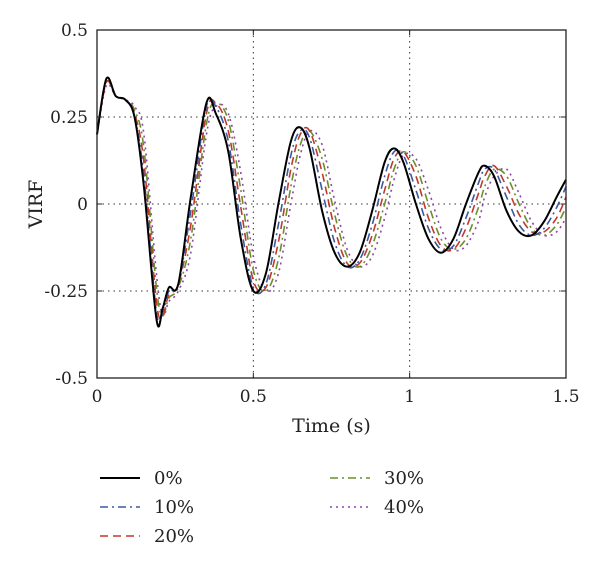 The width and height of the screenshot is (600, 566). I want to click on x-axis-label: Time (s), so click(331, 426).